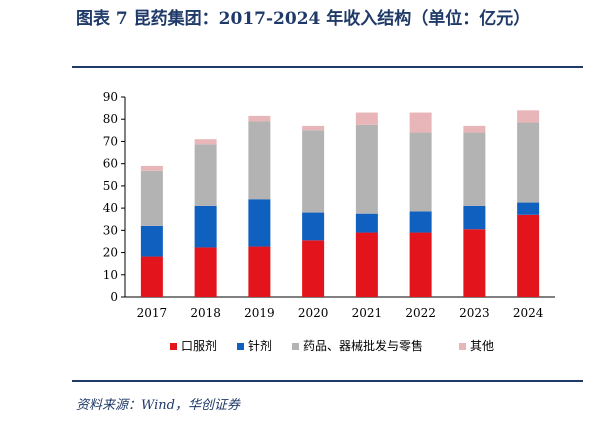  I want to click on chart-legend: 口服剂 针剂 药品、器械批发与零售 其他, so click(332, 345).